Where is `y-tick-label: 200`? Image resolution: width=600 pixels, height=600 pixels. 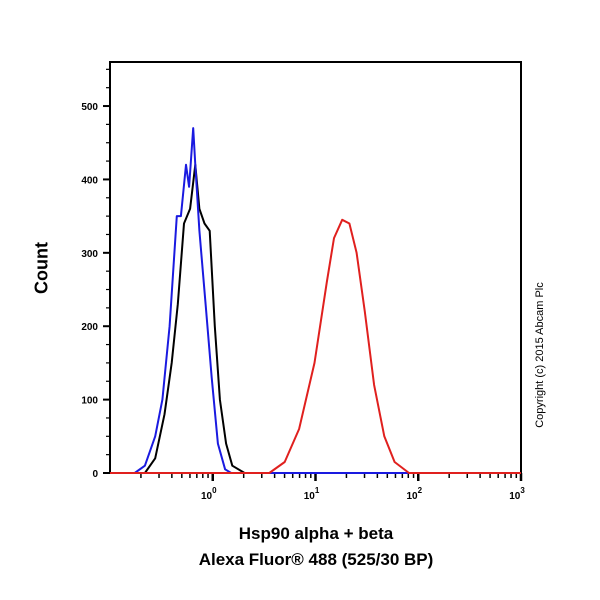
y-tick-label: 200 is located at coordinates (89, 327).